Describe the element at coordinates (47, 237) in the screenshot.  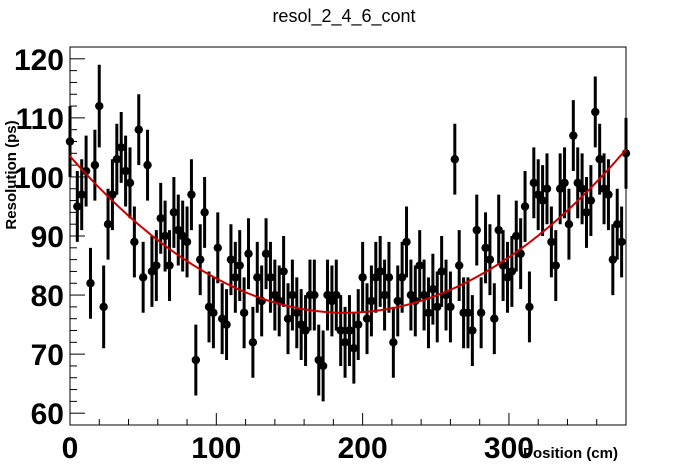
I see `y-tick-label: 90` at that location.